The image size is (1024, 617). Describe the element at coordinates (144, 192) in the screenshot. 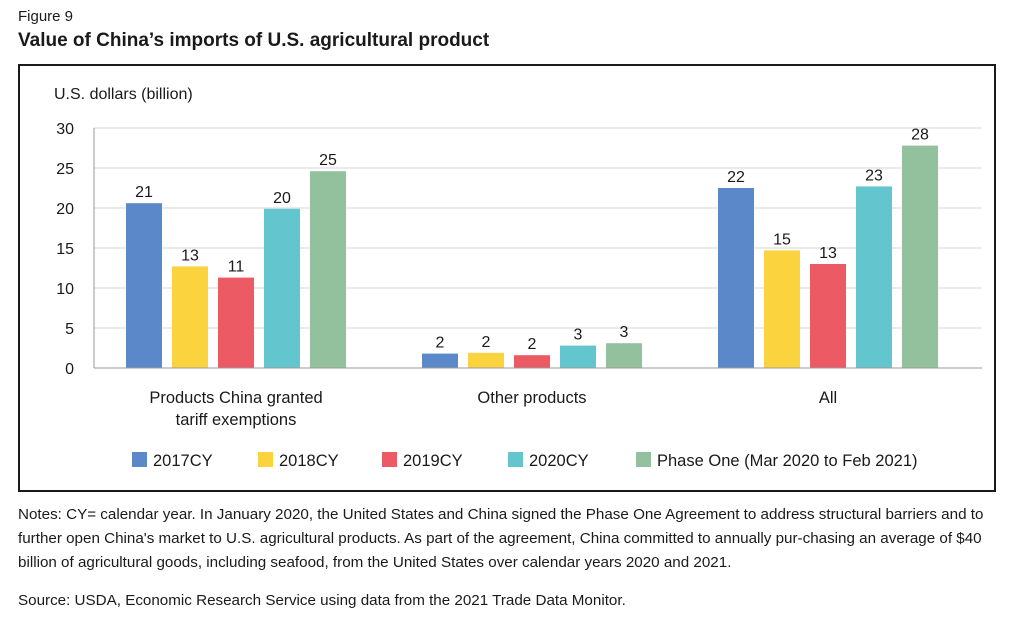

I see `data-label: 21` at that location.